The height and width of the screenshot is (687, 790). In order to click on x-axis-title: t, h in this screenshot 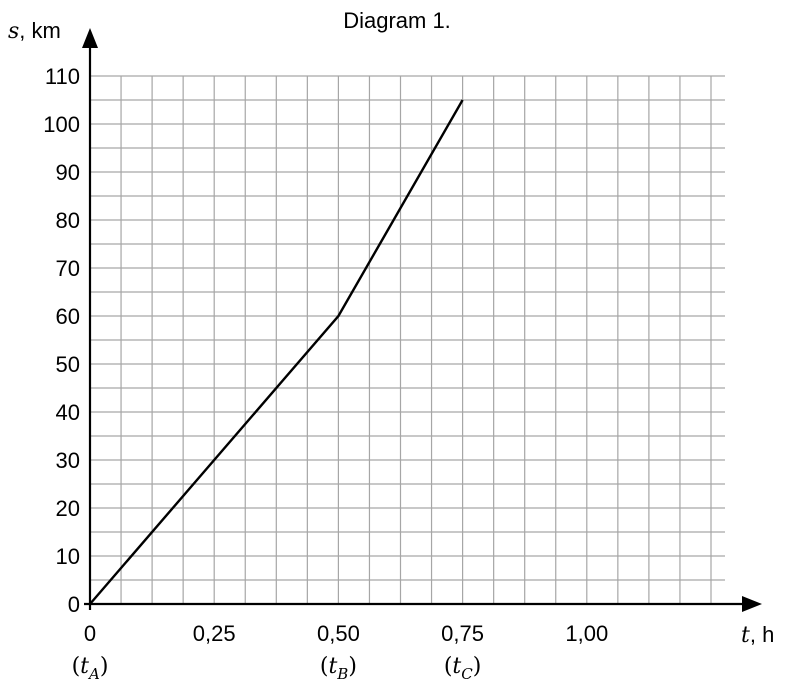, I will do `click(757, 635)`.